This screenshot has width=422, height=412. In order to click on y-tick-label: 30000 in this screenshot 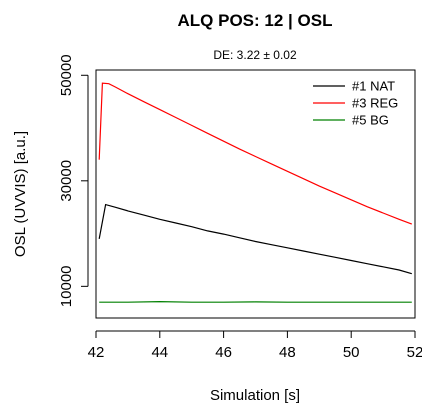, I will do `click(66, 181)`.